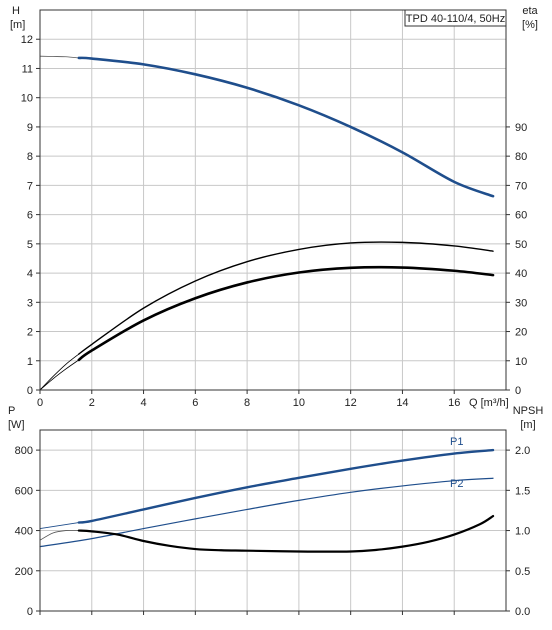 The height and width of the screenshot is (630, 552). Describe the element at coordinates (456, 442) in the screenshot. I see `series-label-p1: P1` at that location.